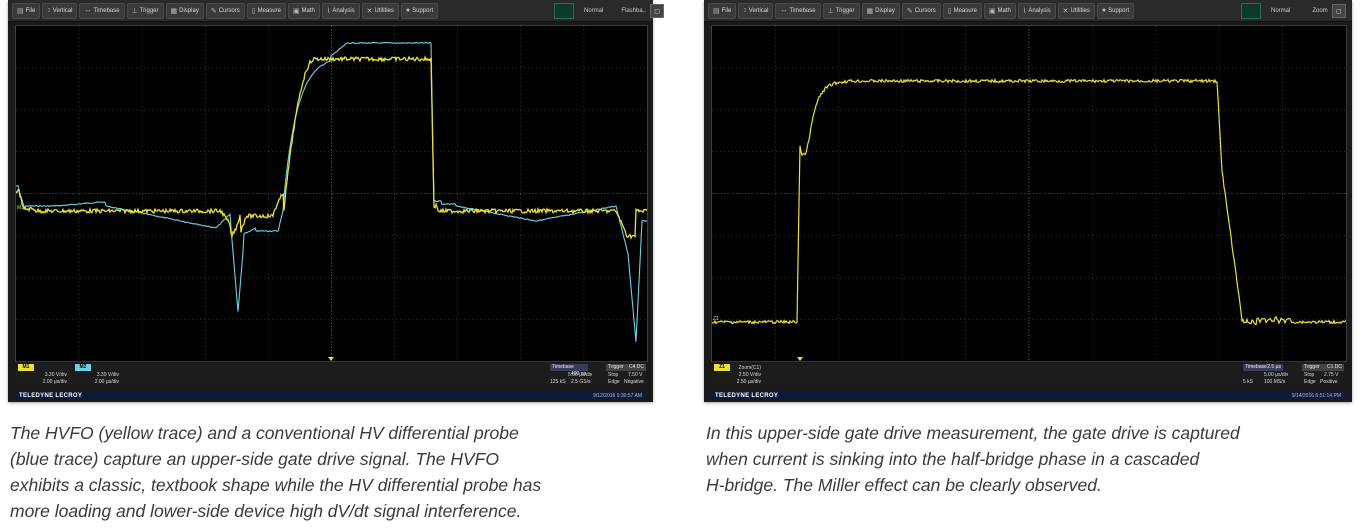 Image resolution: width=1363 pixels, height=532 pixels. Describe the element at coordinates (1274, 367) in the screenshot. I see `timebase-delay: 2.5 µs` at that location.